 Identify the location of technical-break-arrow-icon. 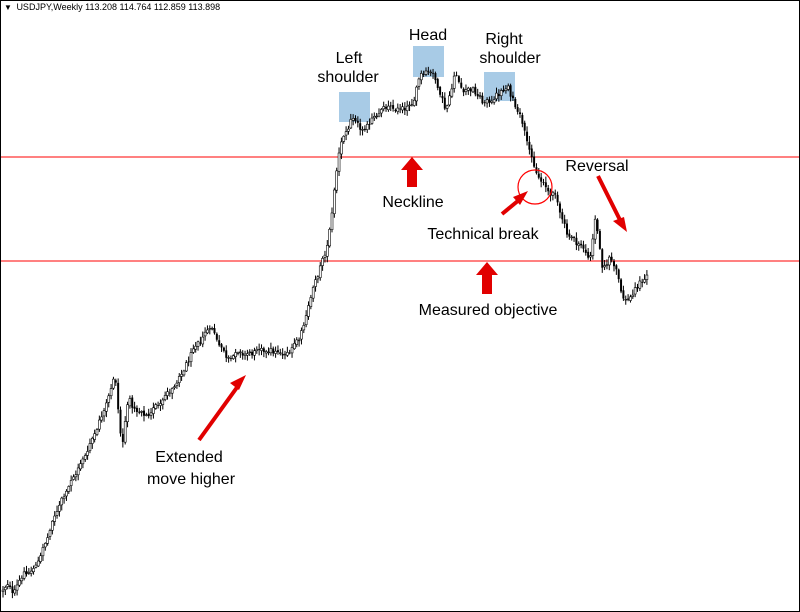
(514, 203).